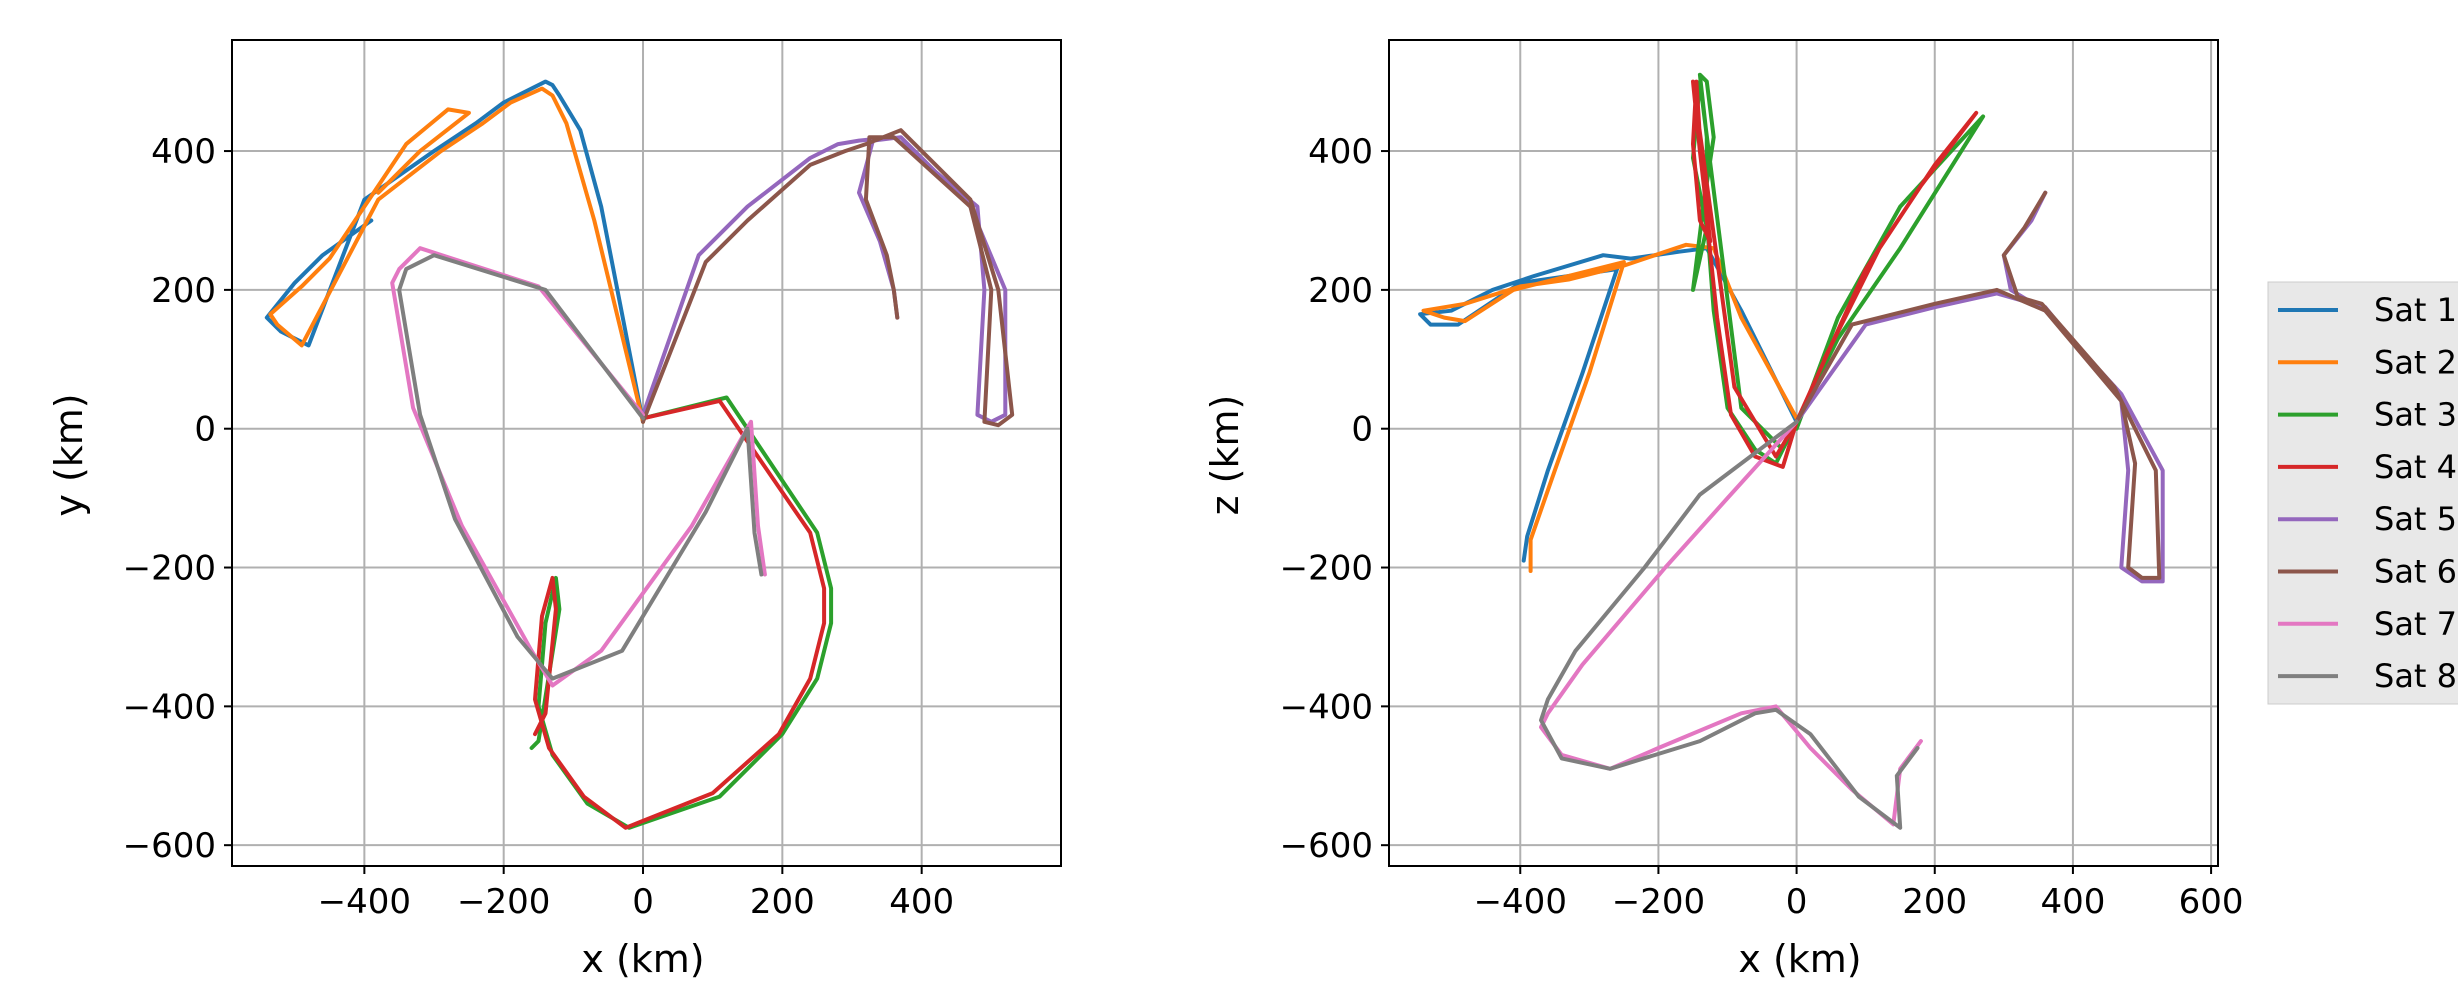  I want to click on legend-label: Sat 7, so click(2415, 624).